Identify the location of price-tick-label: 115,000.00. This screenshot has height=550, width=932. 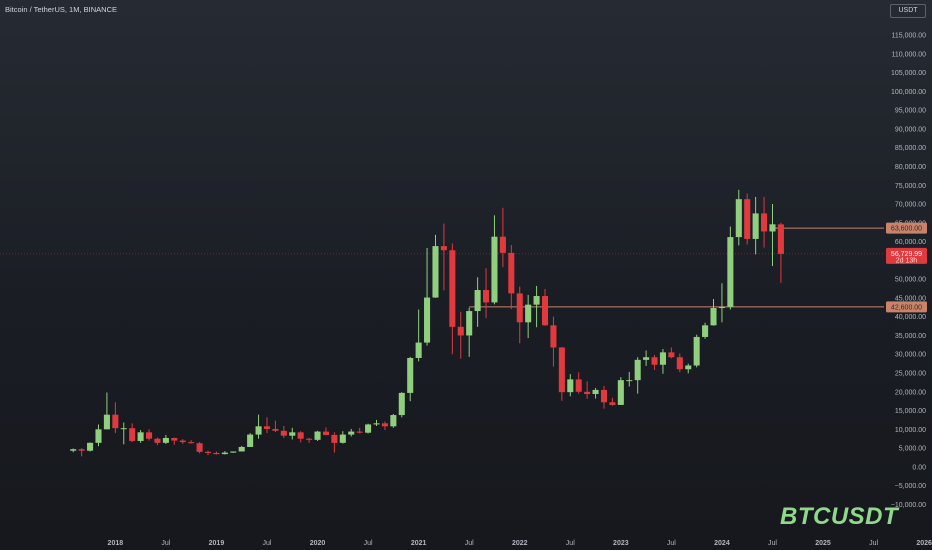
(908, 36).